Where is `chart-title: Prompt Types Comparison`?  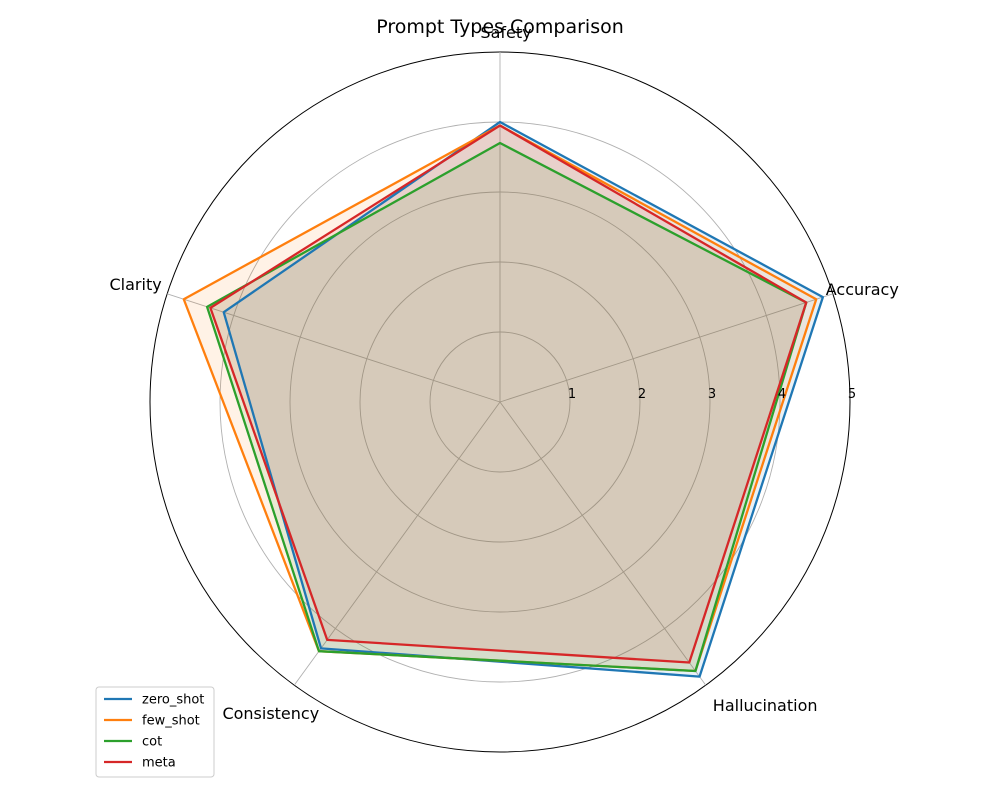
chart-title: Prompt Types Comparison is located at coordinates (500, 27).